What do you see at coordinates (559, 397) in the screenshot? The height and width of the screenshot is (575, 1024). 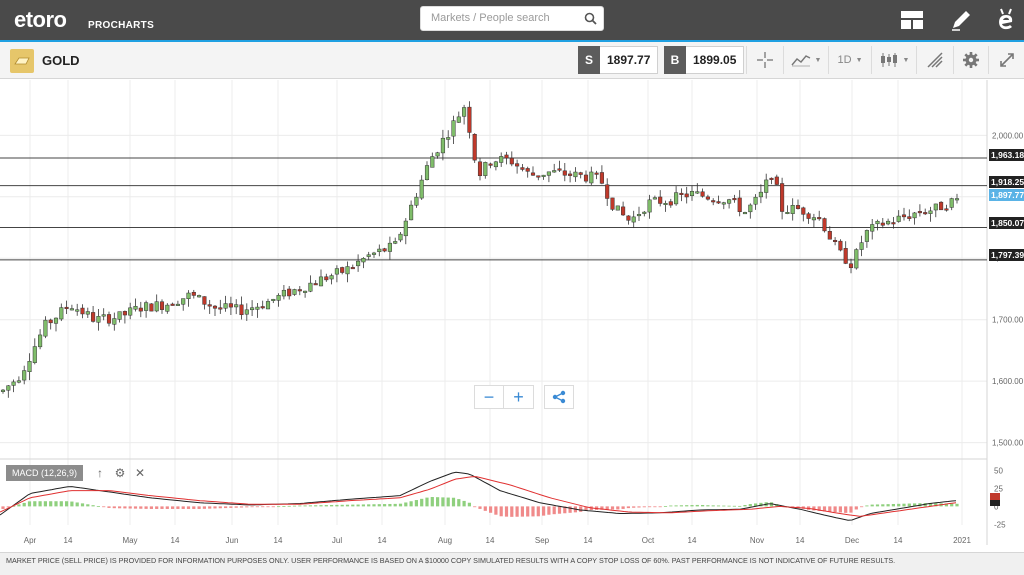 I see `share-button` at bounding box center [559, 397].